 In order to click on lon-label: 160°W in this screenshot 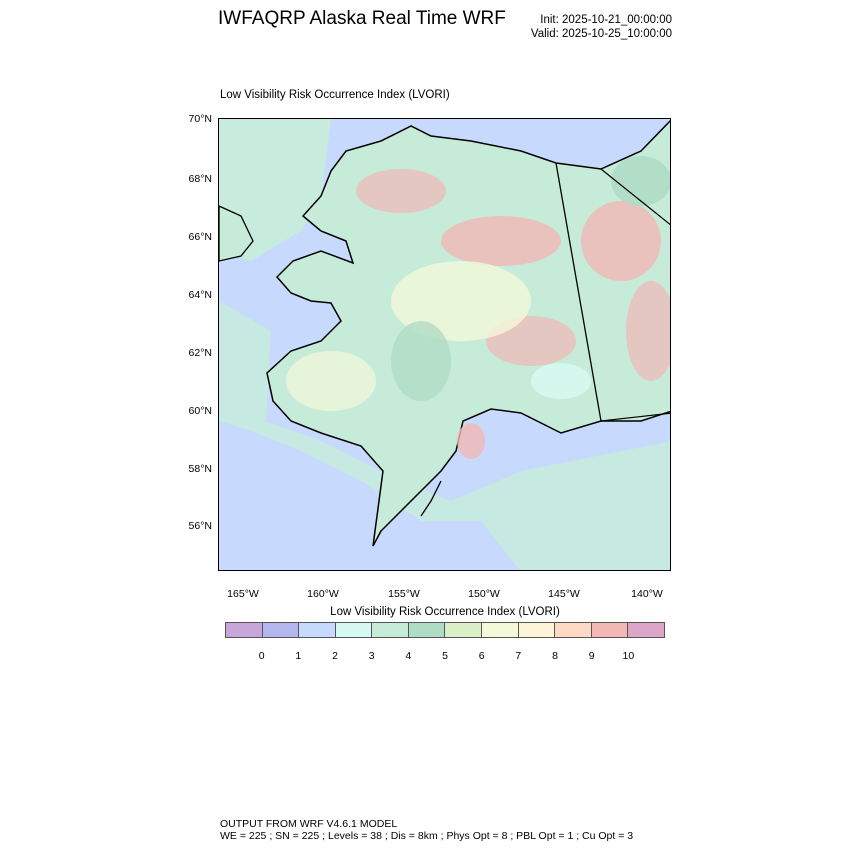, I will do `click(323, 594)`.